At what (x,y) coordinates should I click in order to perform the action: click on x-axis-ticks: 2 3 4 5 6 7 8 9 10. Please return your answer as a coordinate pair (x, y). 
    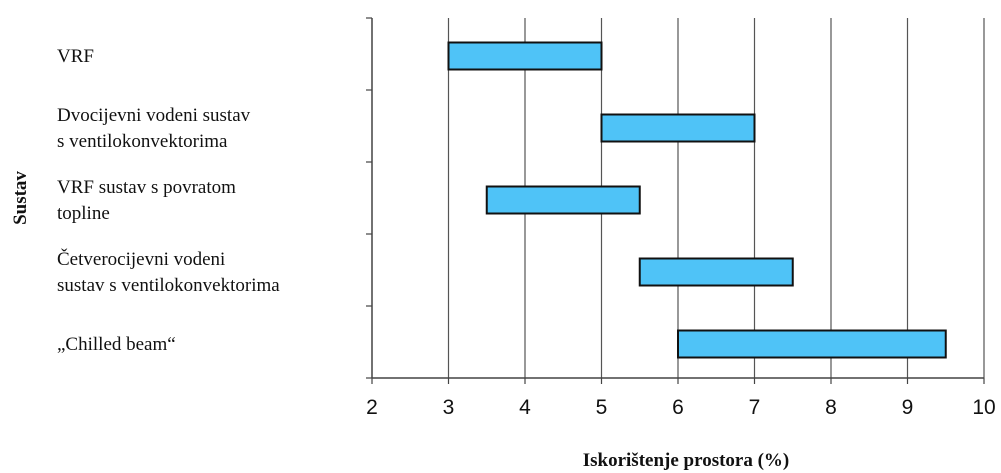
    Looking at the image, I should click on (681, 398).